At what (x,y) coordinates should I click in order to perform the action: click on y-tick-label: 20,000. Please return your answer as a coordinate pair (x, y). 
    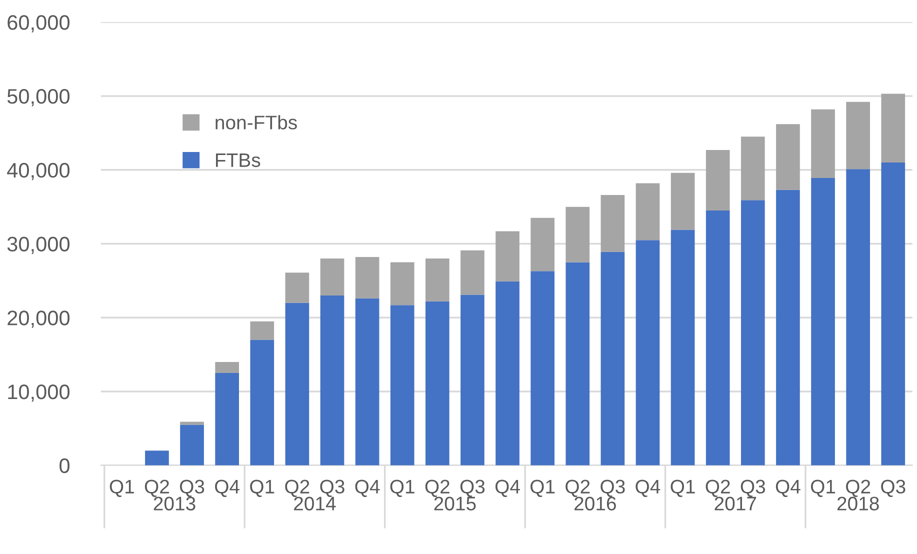
    Looking at the image, I should click on (39, 319).